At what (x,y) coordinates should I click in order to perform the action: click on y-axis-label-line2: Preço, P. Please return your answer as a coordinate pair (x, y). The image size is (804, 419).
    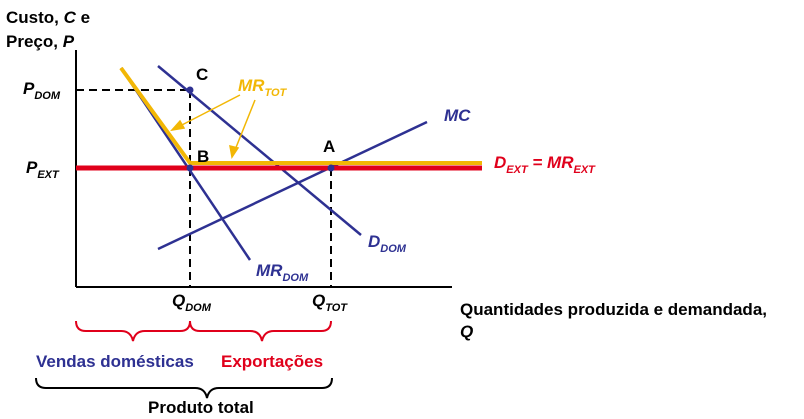
    Looking at the image, I should click on (40, 41).